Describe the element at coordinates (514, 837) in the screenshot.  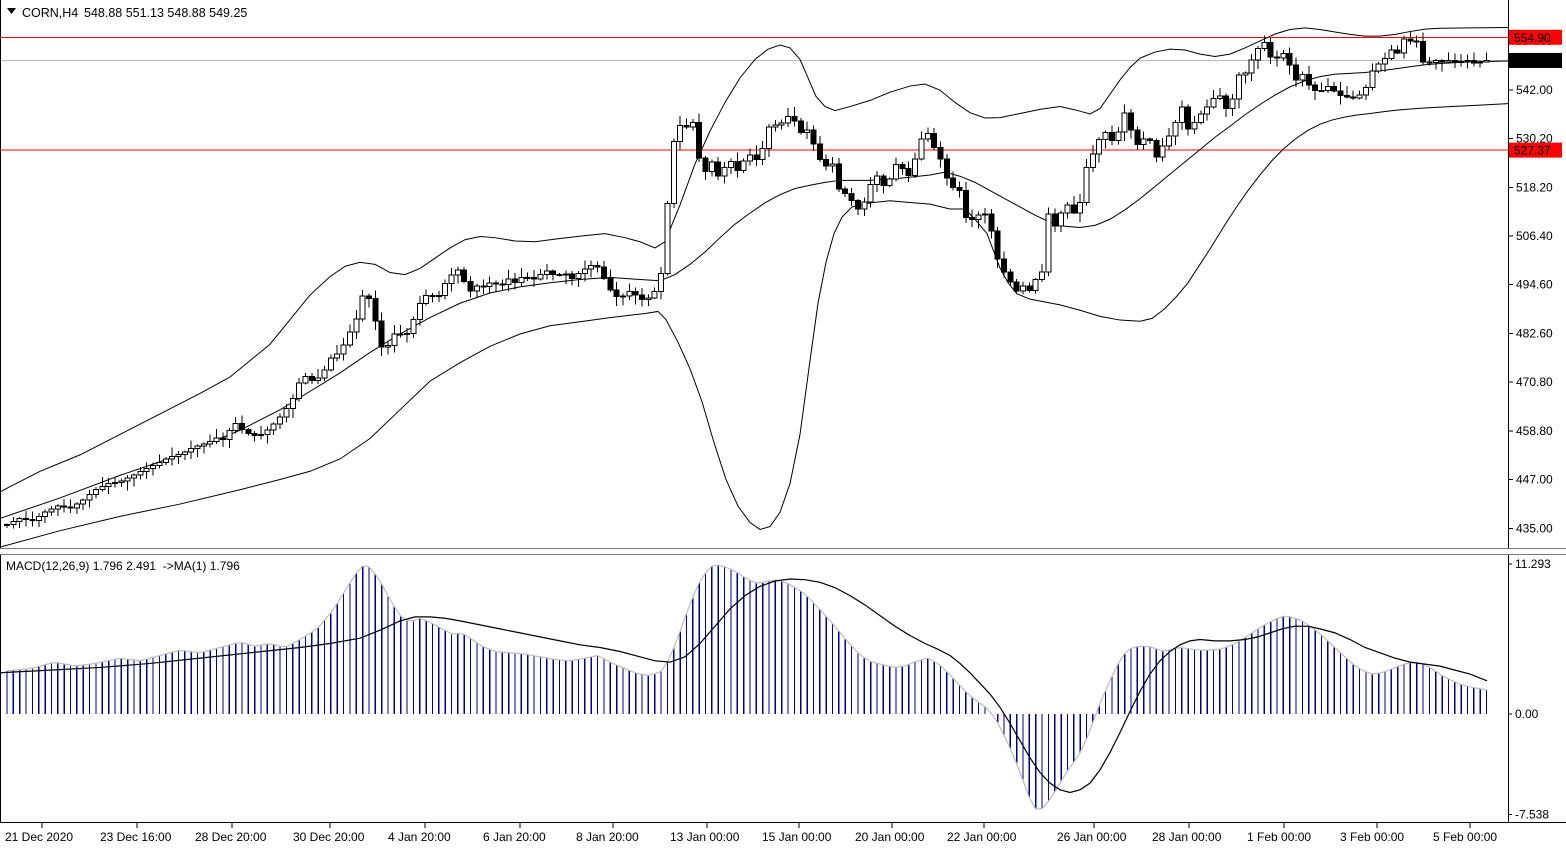
I see `time-tick-label: 6 Jan 20:00` at that location.